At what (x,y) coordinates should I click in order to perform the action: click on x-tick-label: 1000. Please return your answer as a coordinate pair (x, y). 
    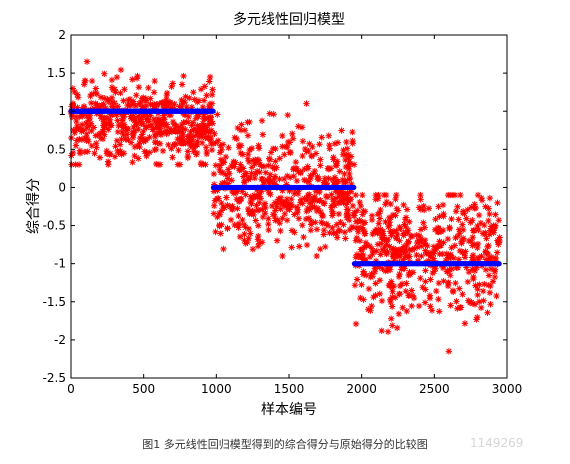
    Looking at the image, I should click on (216, 389).